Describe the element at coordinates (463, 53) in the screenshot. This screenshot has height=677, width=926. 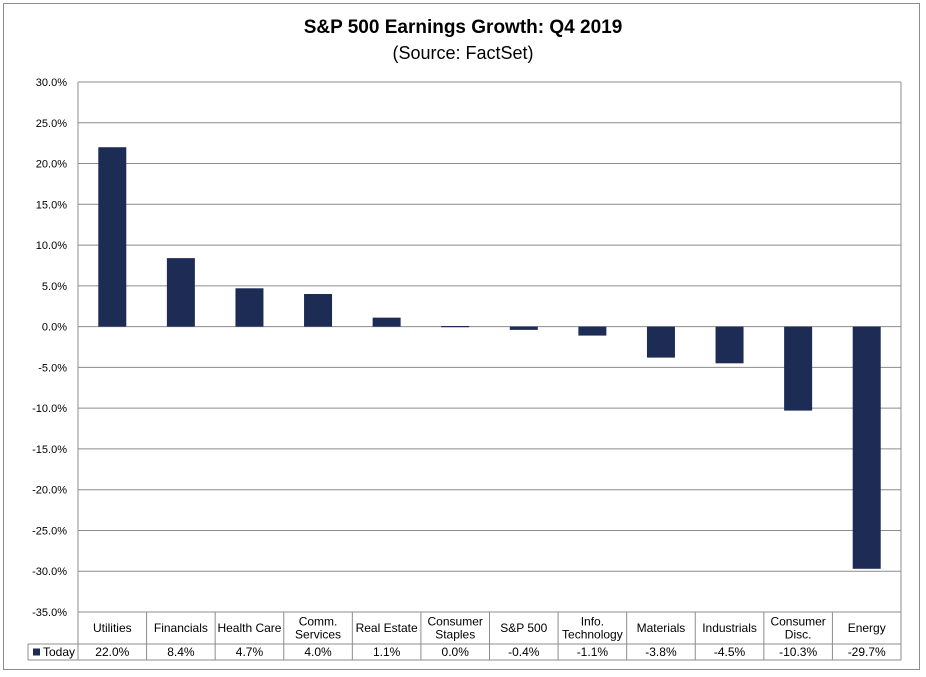
I see `chart-subtitle: (Source: FactSet)` at that location.